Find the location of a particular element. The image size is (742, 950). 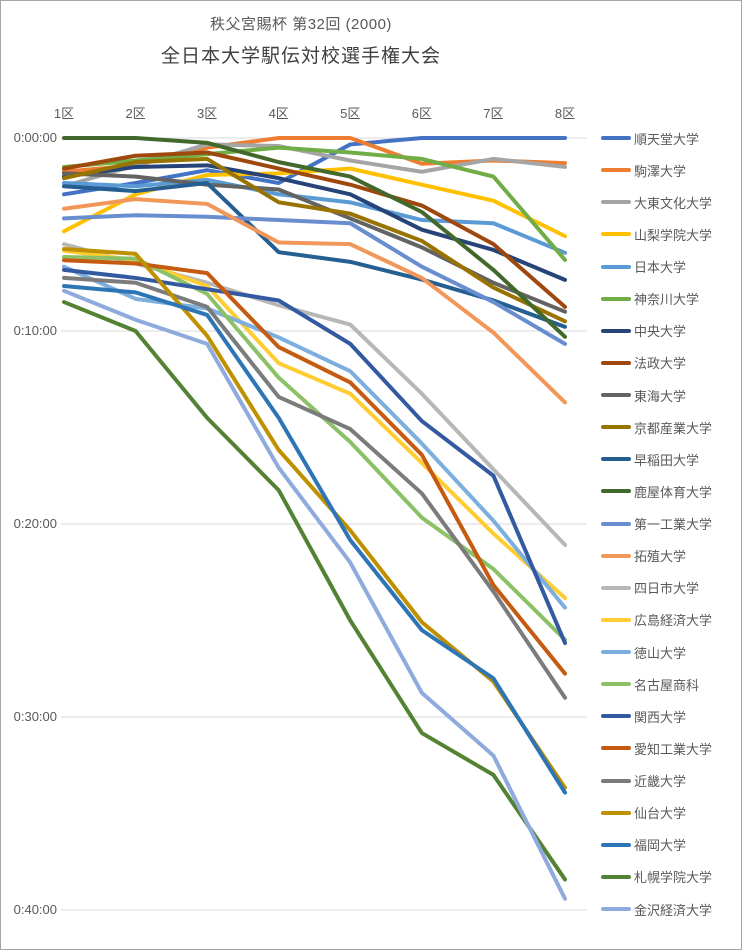

legend-label: 鹿屋体育大学 is located at coordinates (673, 492).